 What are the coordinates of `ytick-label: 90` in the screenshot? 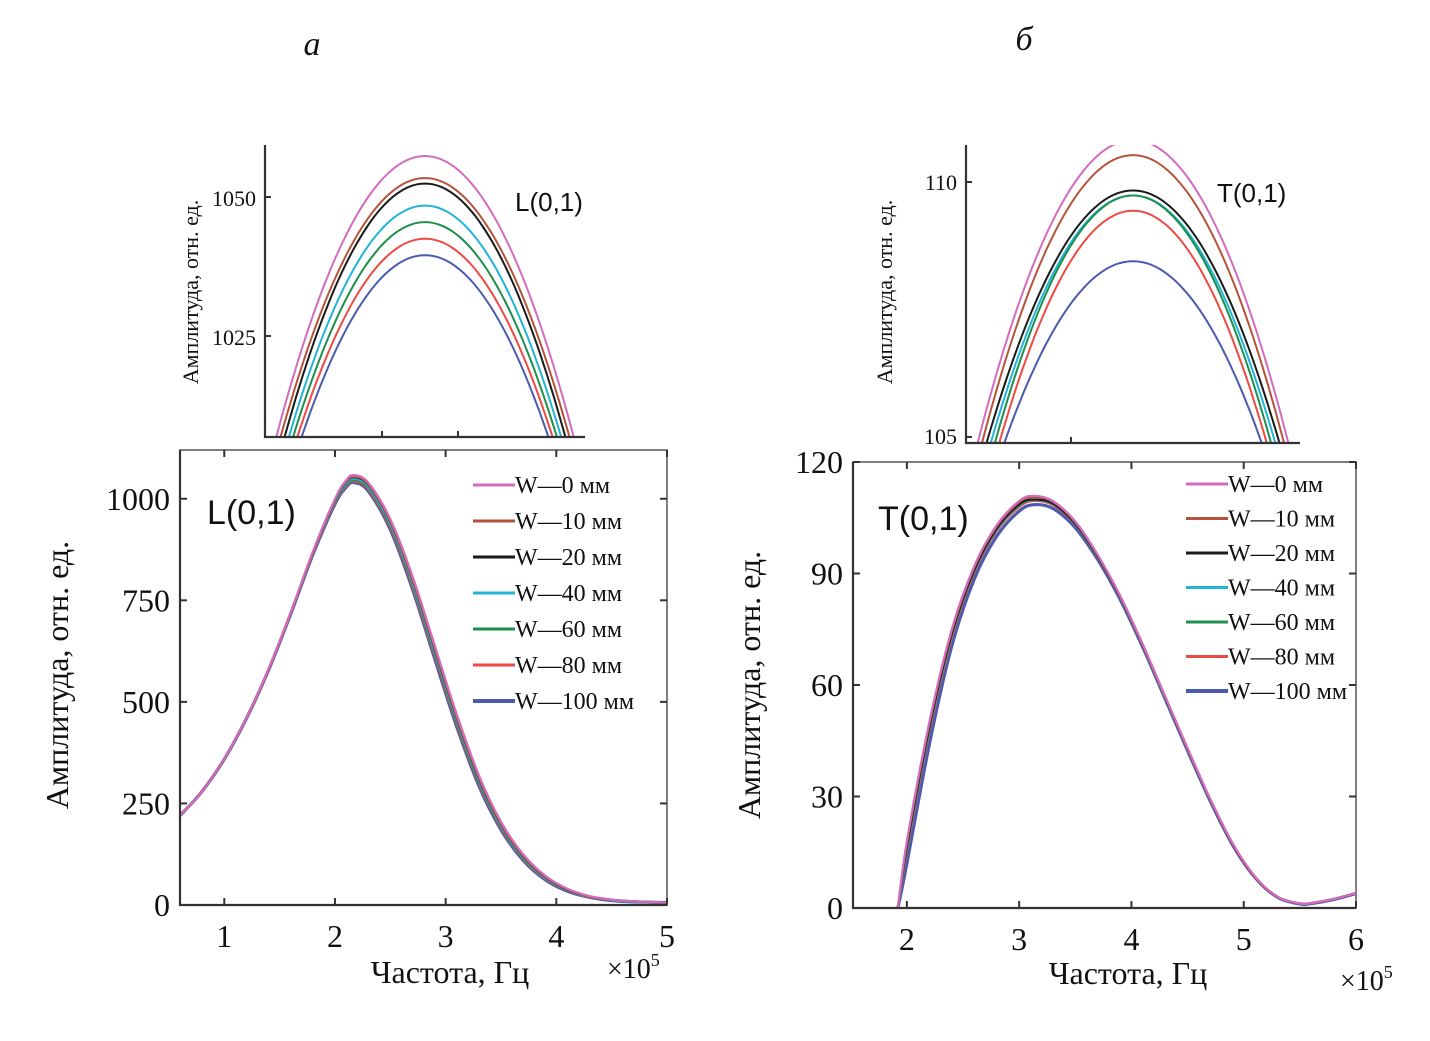 It's located at (827, 574).